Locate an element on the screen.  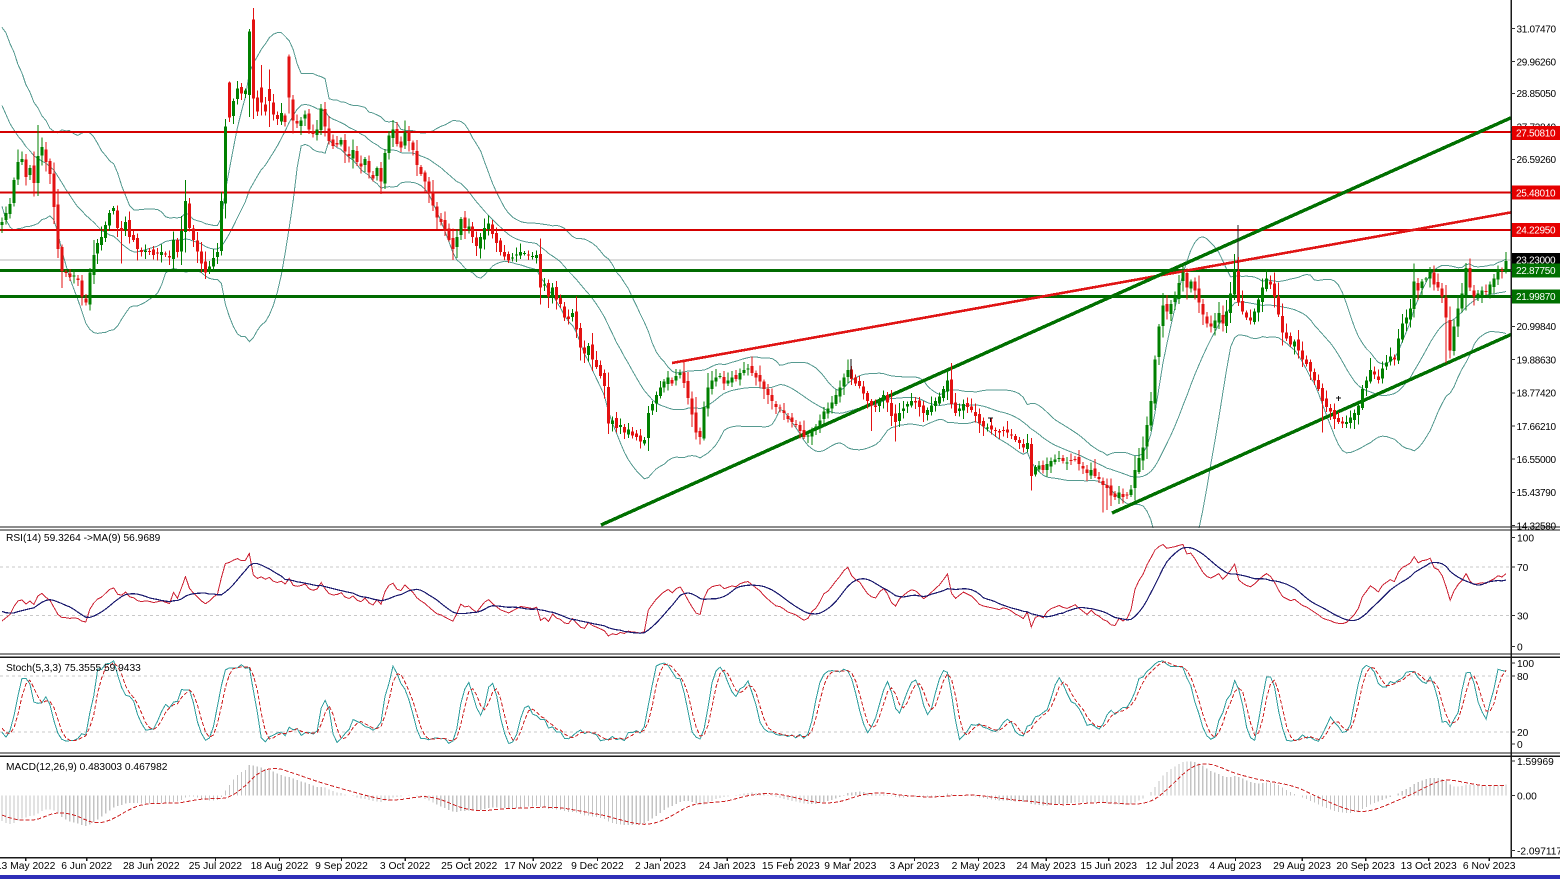
svg-text: 15.43790 is located at coordinates (1537, 493).